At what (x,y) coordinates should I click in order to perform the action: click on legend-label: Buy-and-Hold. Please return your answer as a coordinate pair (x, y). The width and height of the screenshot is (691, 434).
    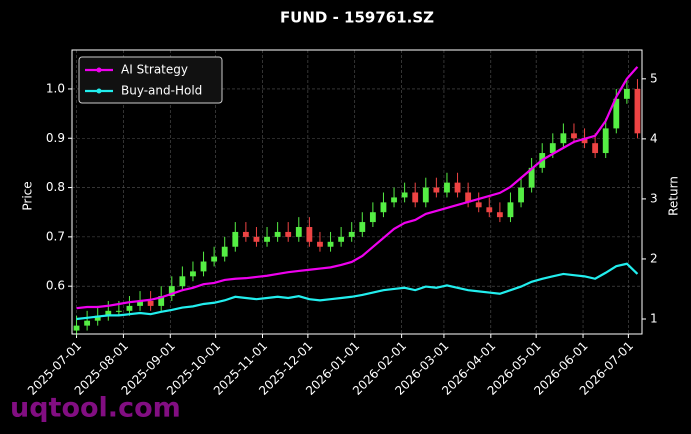
    Looking at the image, I should click on (161, 91).